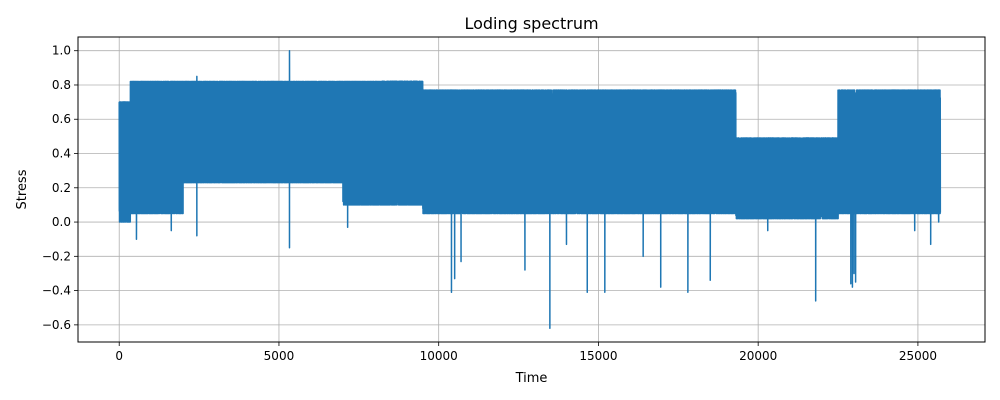 Image resolution: width=1000 pixels, height=400 pixels. I want to click on y-axis-label: Stress, so click(22, 189).